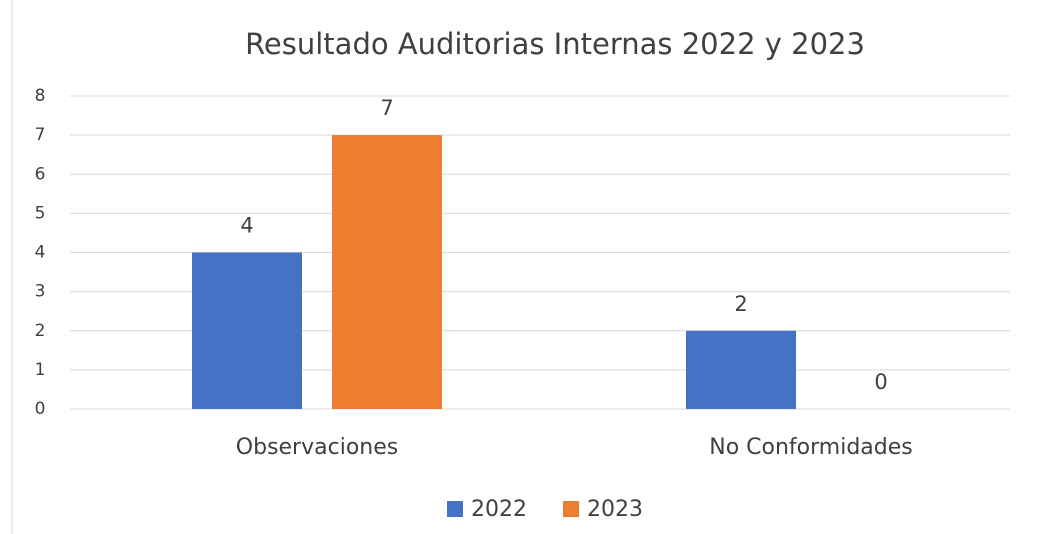 This screenshot has height=534, width=1043. Describe the element at coordinates (615, 509) in the screenshot. I see `legend-label: 2023` at that location.